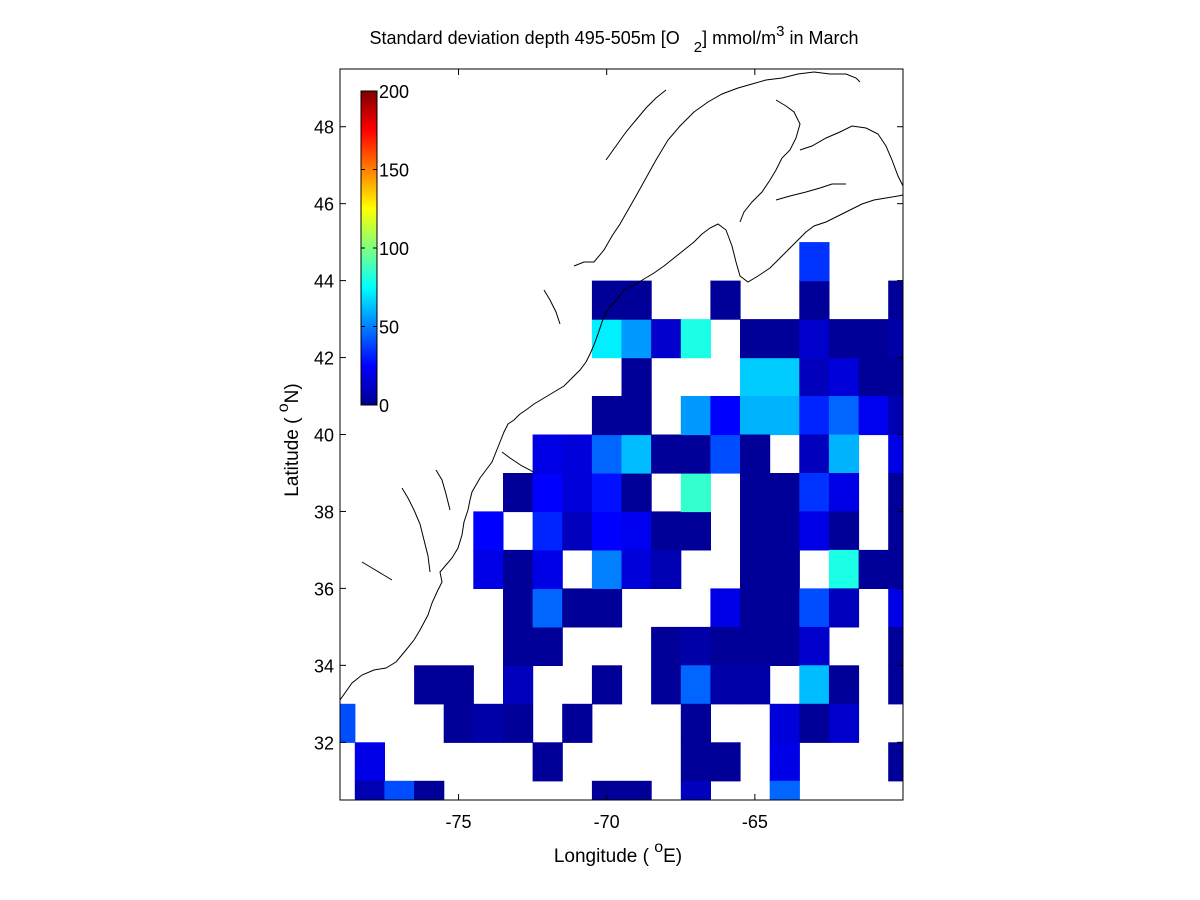 This screenshot has height=900, width=1200. What do you see at coordinates (672, 856) in the screenshot?
I see `x-axis-label-part: E)` at bounding box center [672, 856].